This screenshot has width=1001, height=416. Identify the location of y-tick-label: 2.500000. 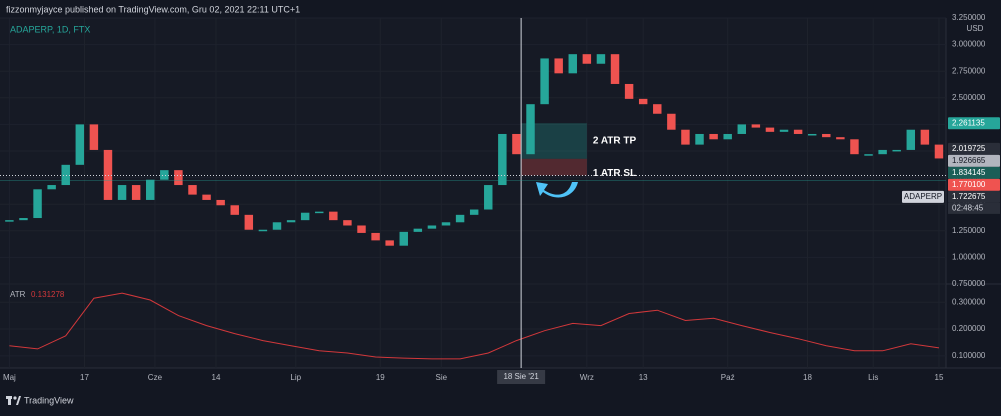
(969, 97).